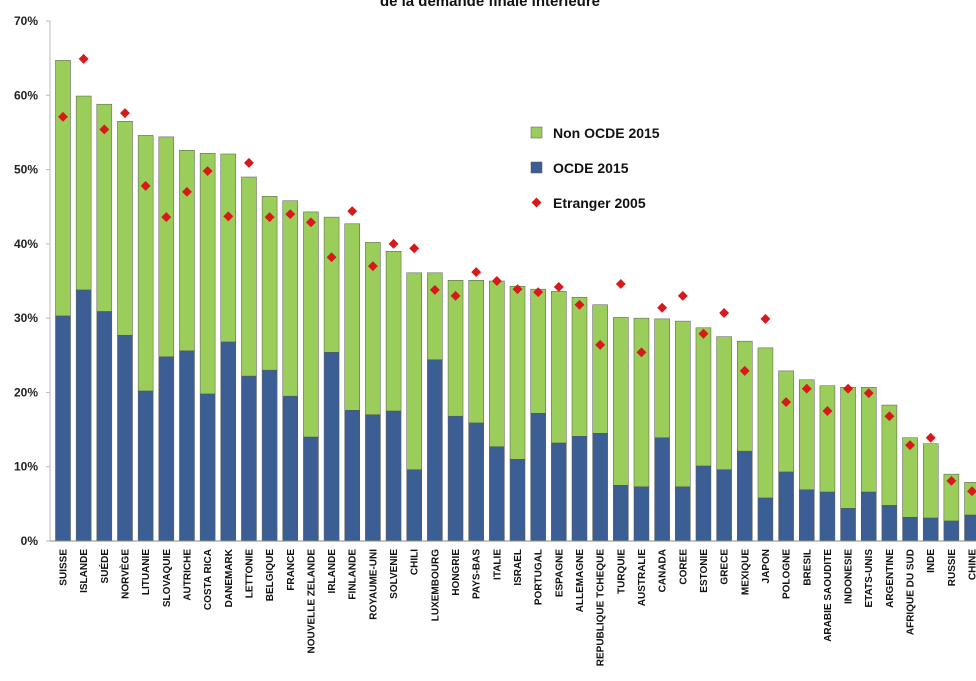  Describe the element at coordinates (26, 318) in the screenshot. I see `y-tick-label: 30%` at that location.